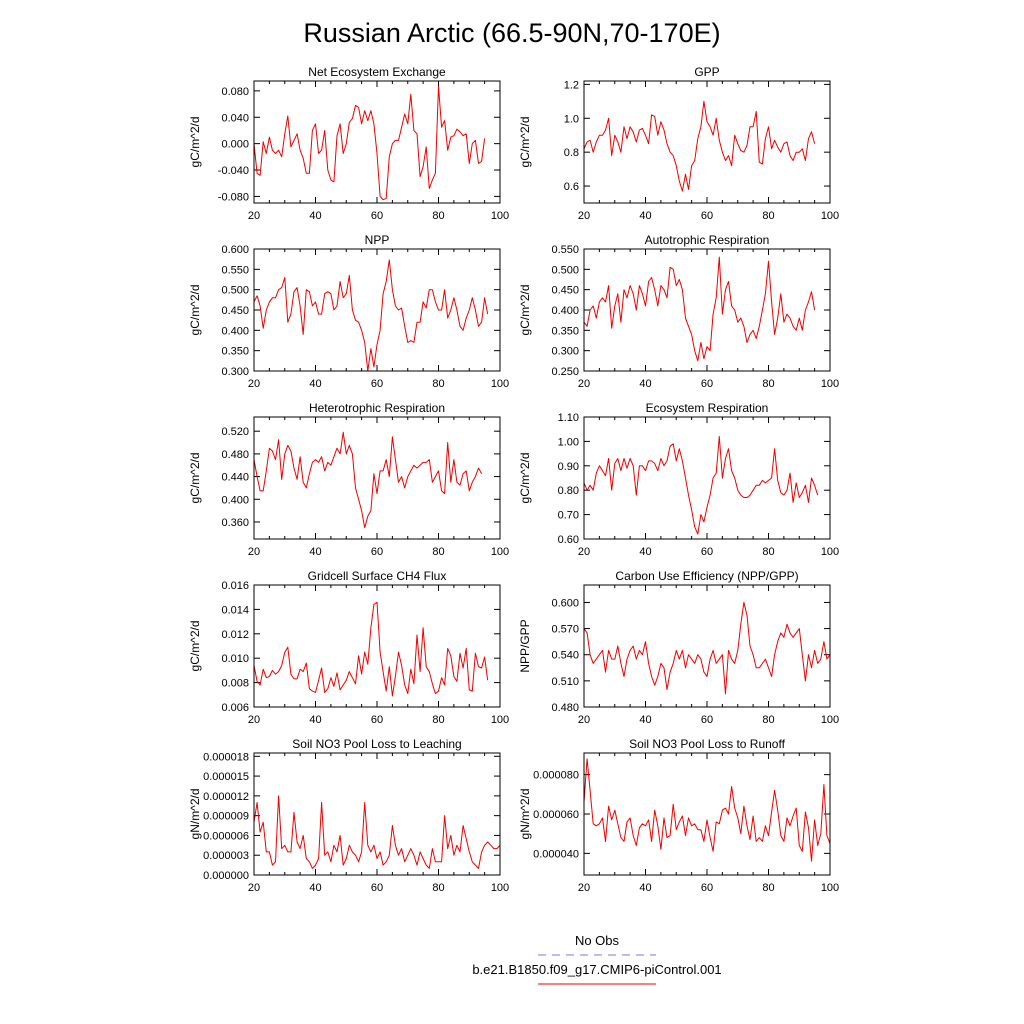 The height and width of the screenshot is (1024, 1024). What do you see at coordinates (226, 836) in the screenshot?
I see `y-tick-label: 0.000006` at bounding box center [226, 836].